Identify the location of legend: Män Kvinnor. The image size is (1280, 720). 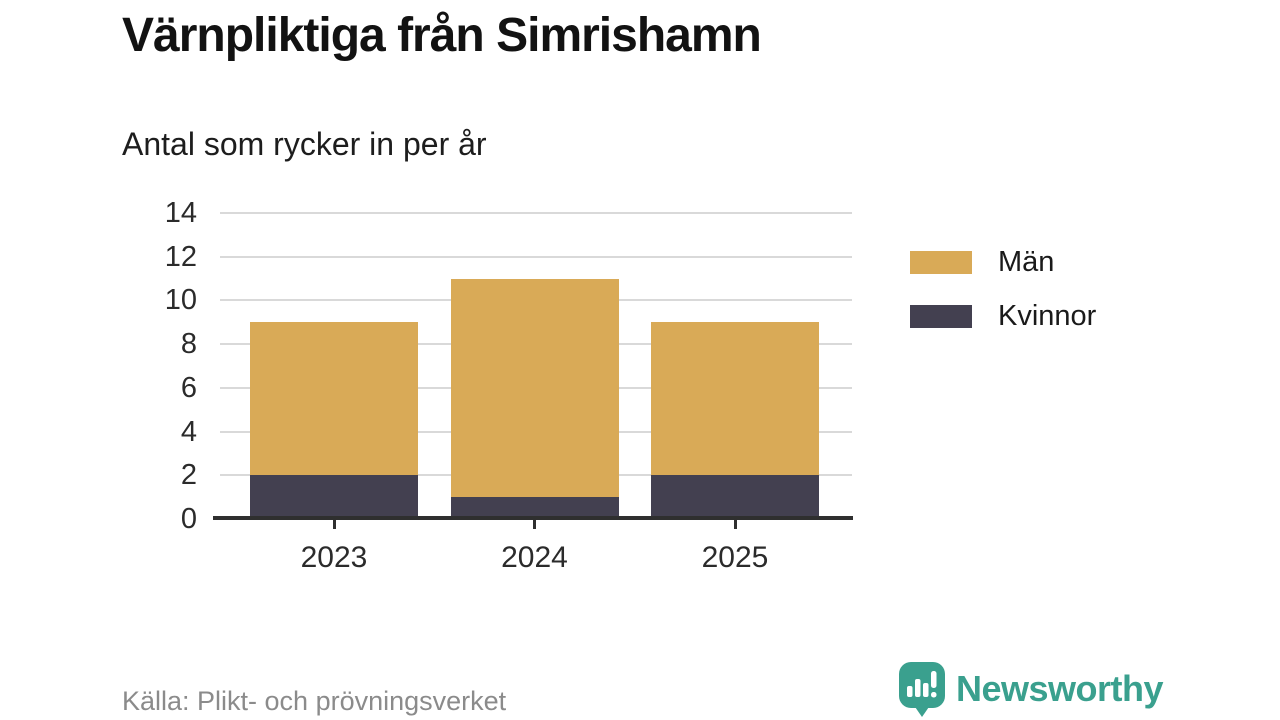
(1003, 300).